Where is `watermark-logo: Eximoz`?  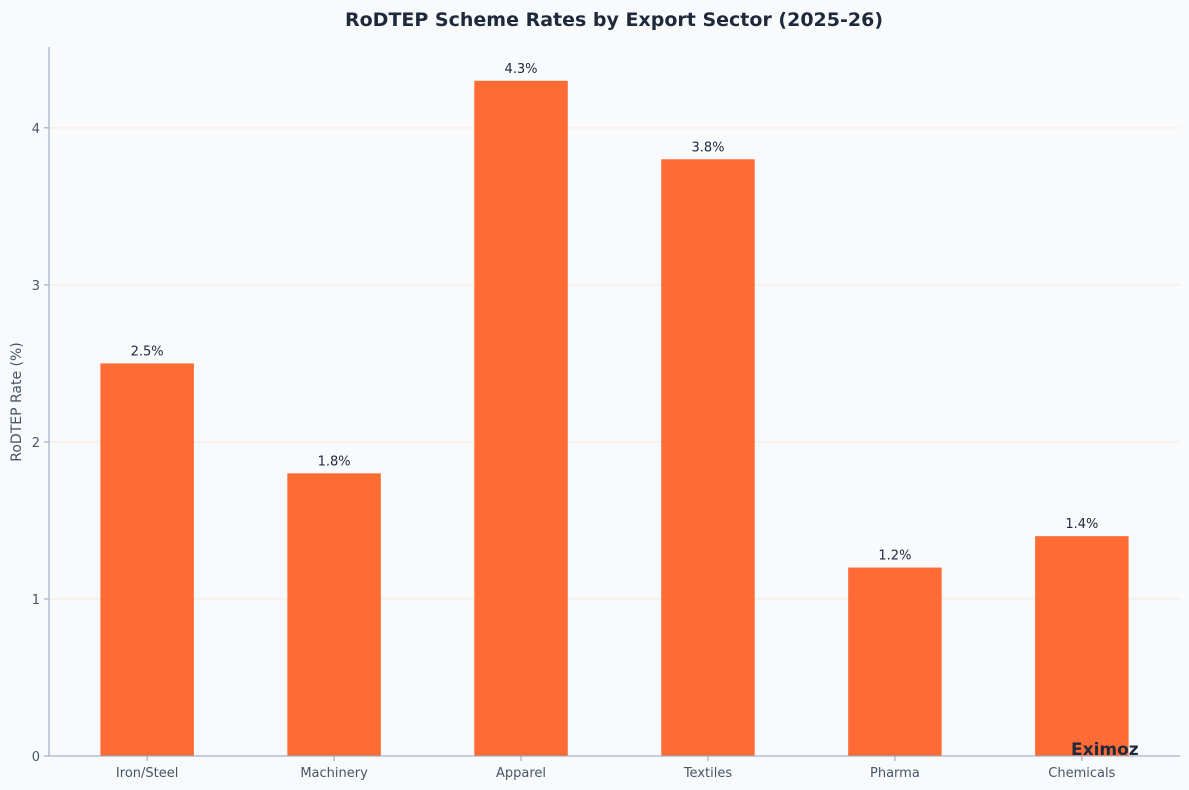
watermark-logo: Eximoz is located at coordinates (1105, 750).